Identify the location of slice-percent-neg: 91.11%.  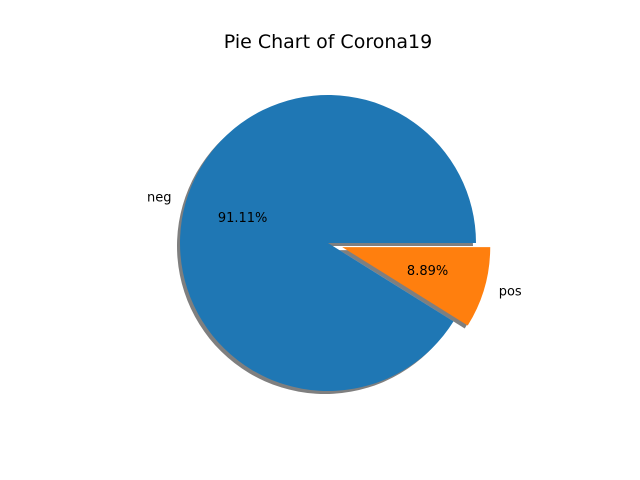
(243, 218).